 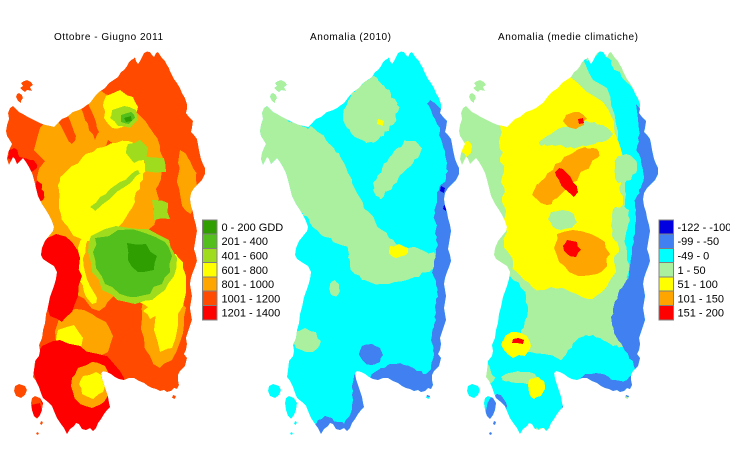 I want to click on svg-text: 601 - 800, so click(x=245, y=271).